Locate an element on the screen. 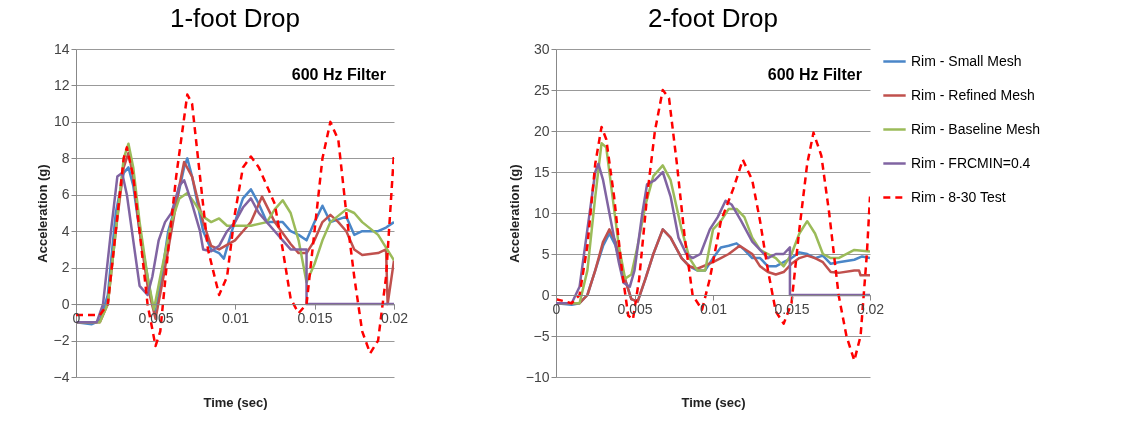 The width and height of the screenshot is (1122, 432). y-tick-label: 4 is located at coordinates (65, 230).